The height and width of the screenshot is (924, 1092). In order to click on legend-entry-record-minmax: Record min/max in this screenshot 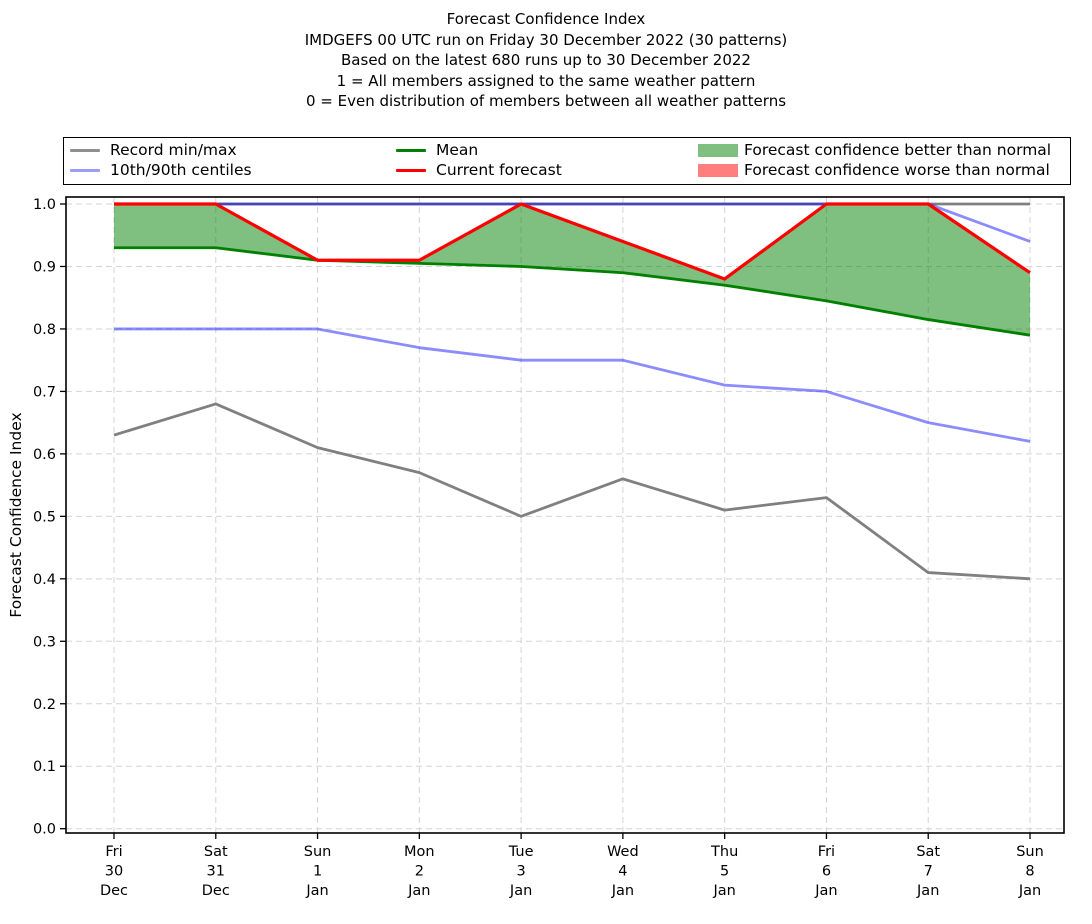, I will do `click(153, 150)`.